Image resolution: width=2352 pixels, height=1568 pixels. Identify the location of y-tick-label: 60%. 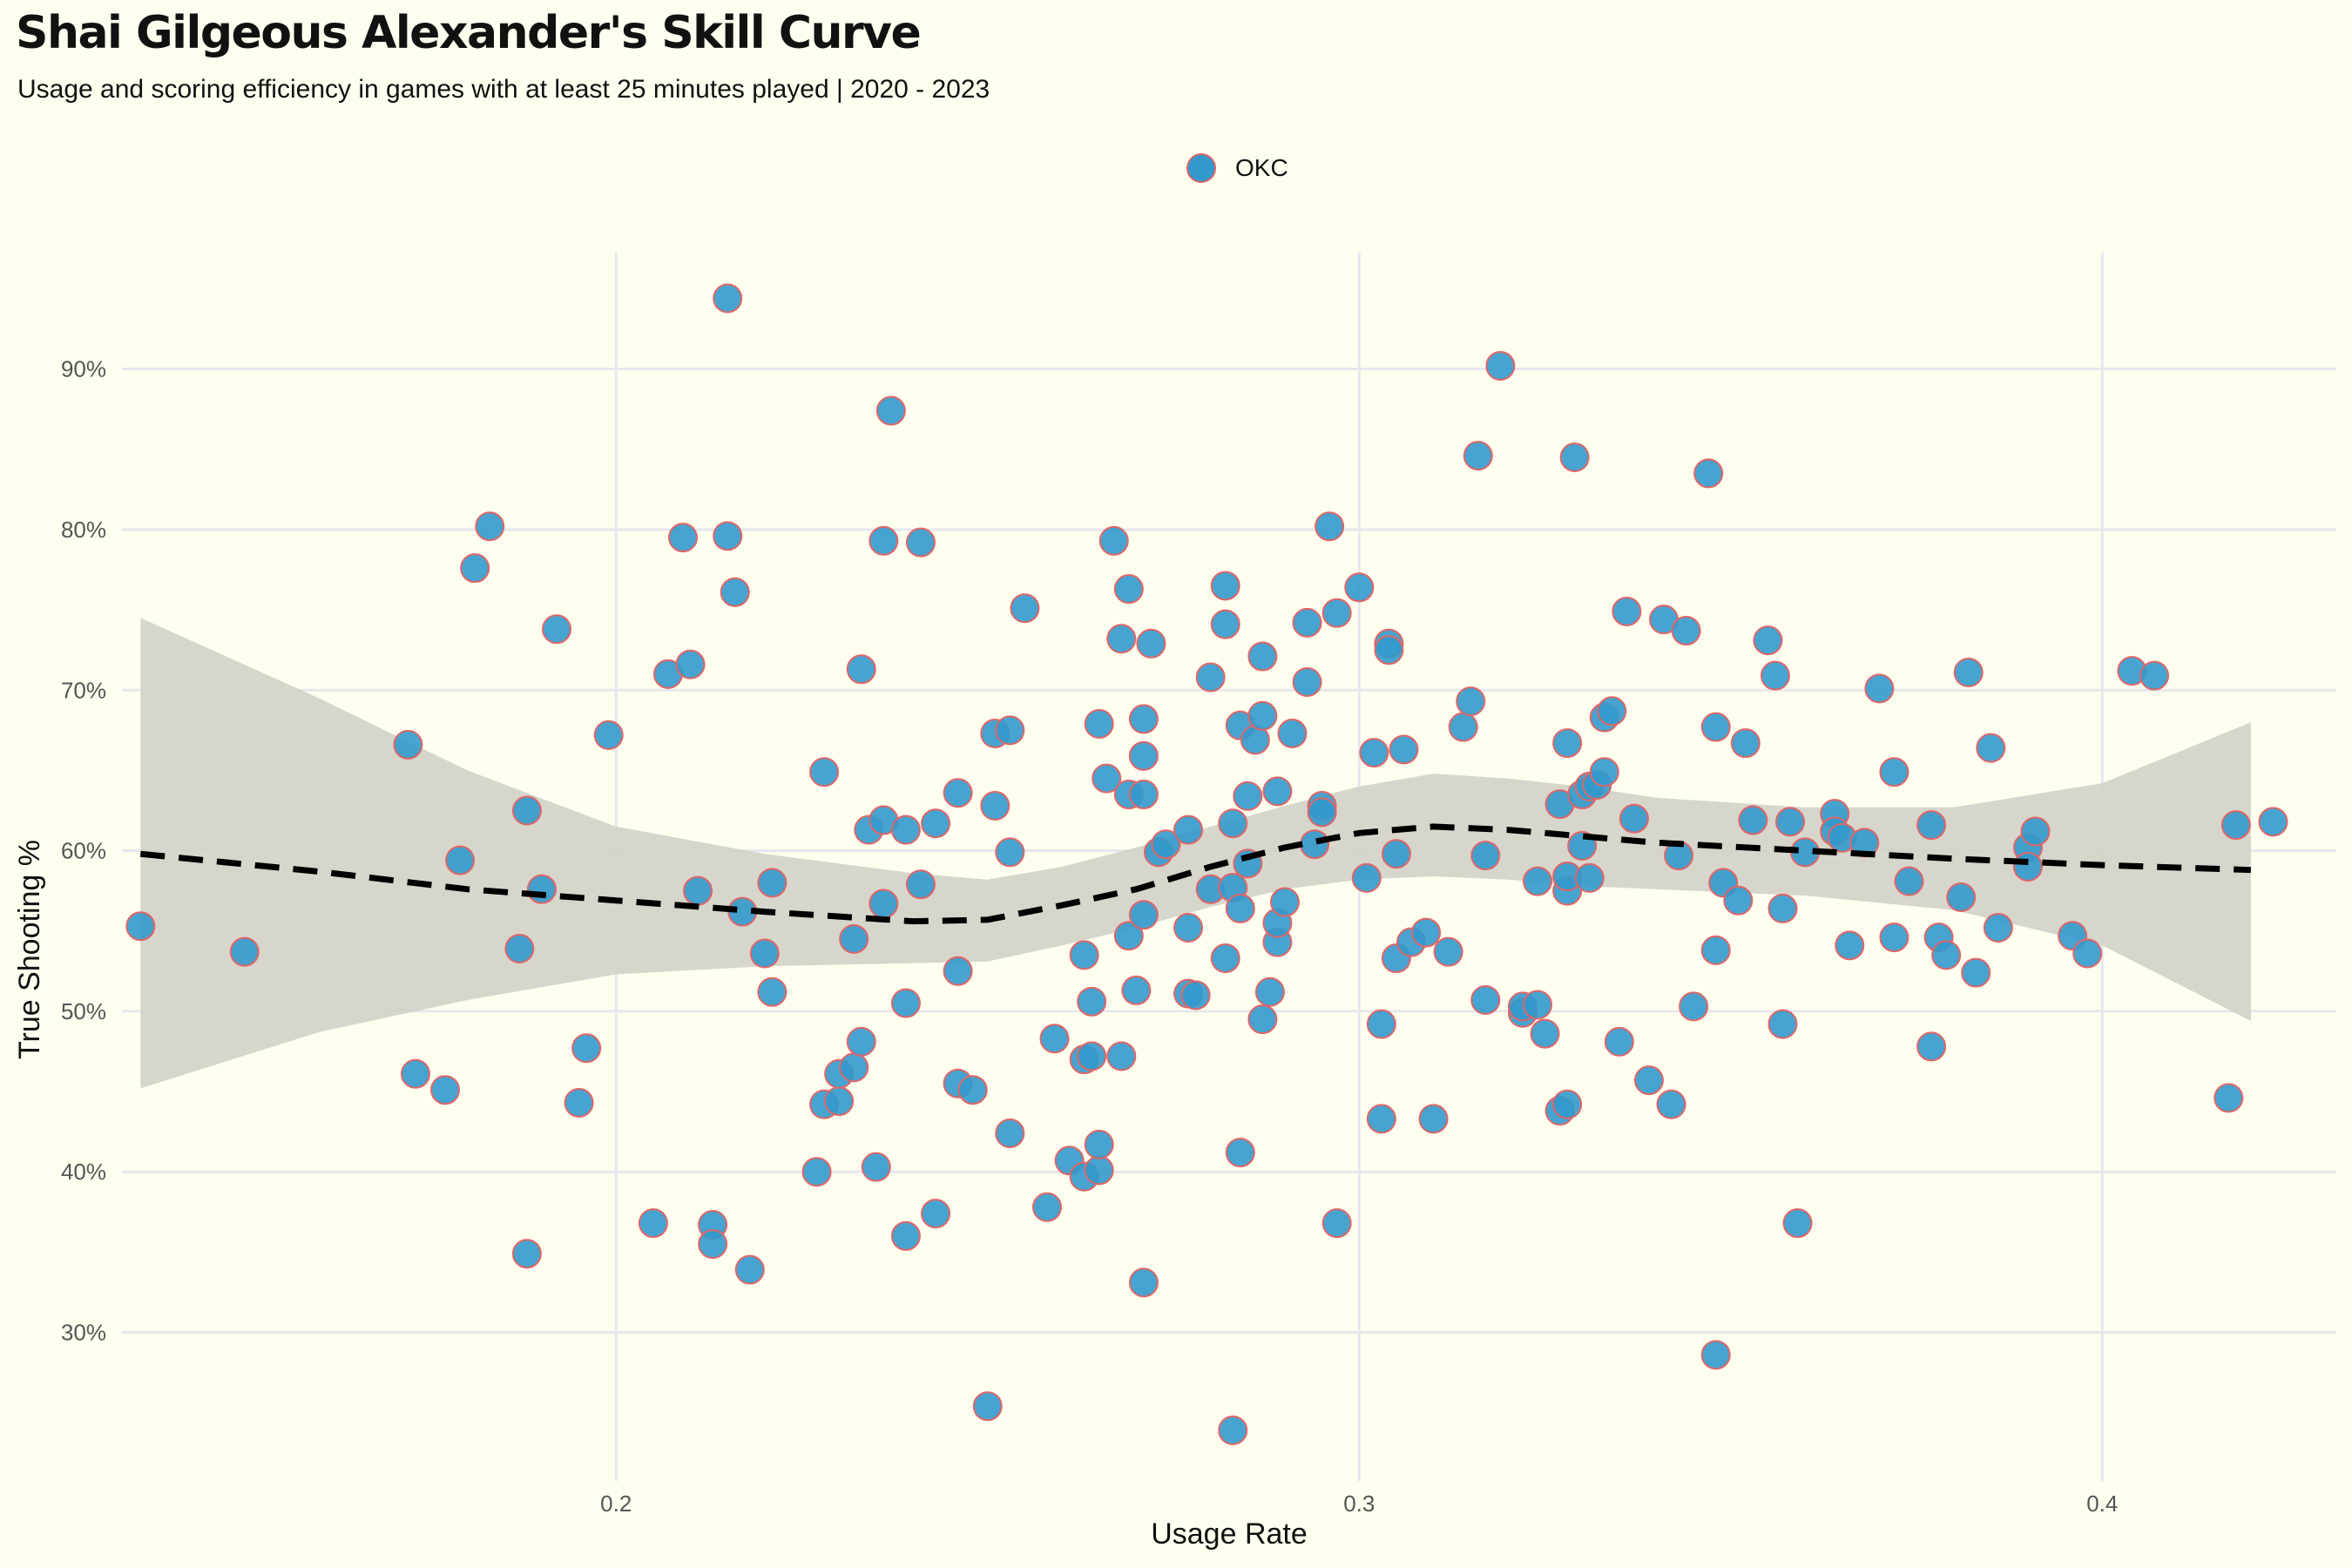
(83, 851).